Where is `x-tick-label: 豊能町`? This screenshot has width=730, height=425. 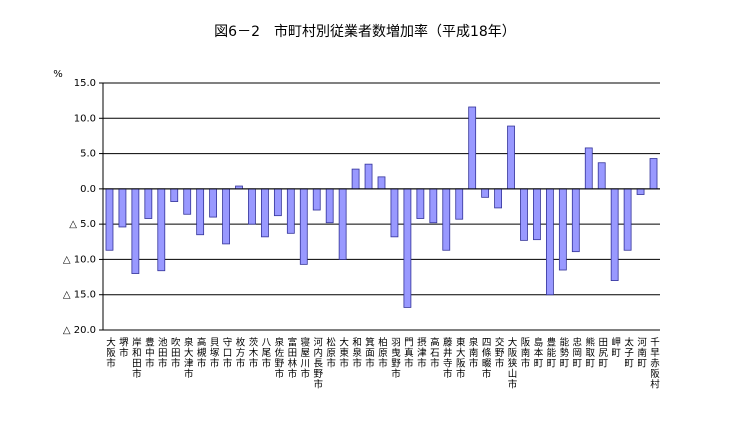 x-tick-label: 豊能町 is located at coordinates (550, 352).